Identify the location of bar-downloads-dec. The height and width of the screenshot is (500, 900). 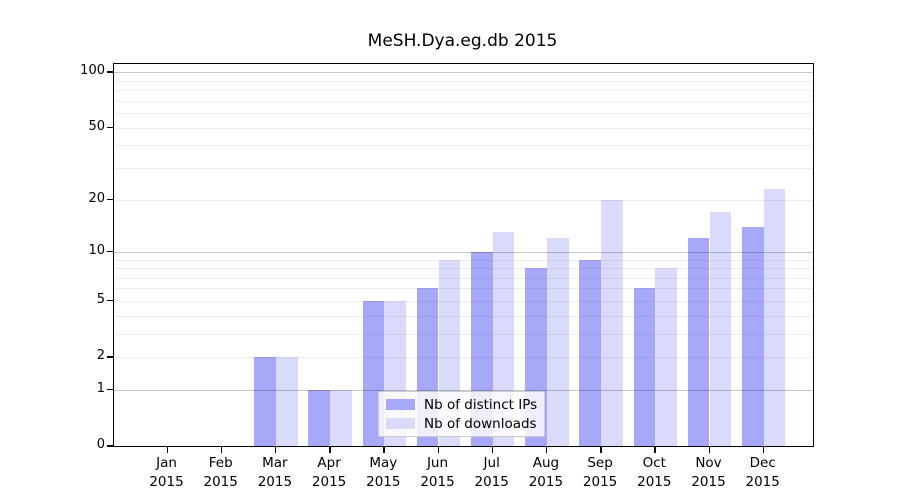
(774, 317).